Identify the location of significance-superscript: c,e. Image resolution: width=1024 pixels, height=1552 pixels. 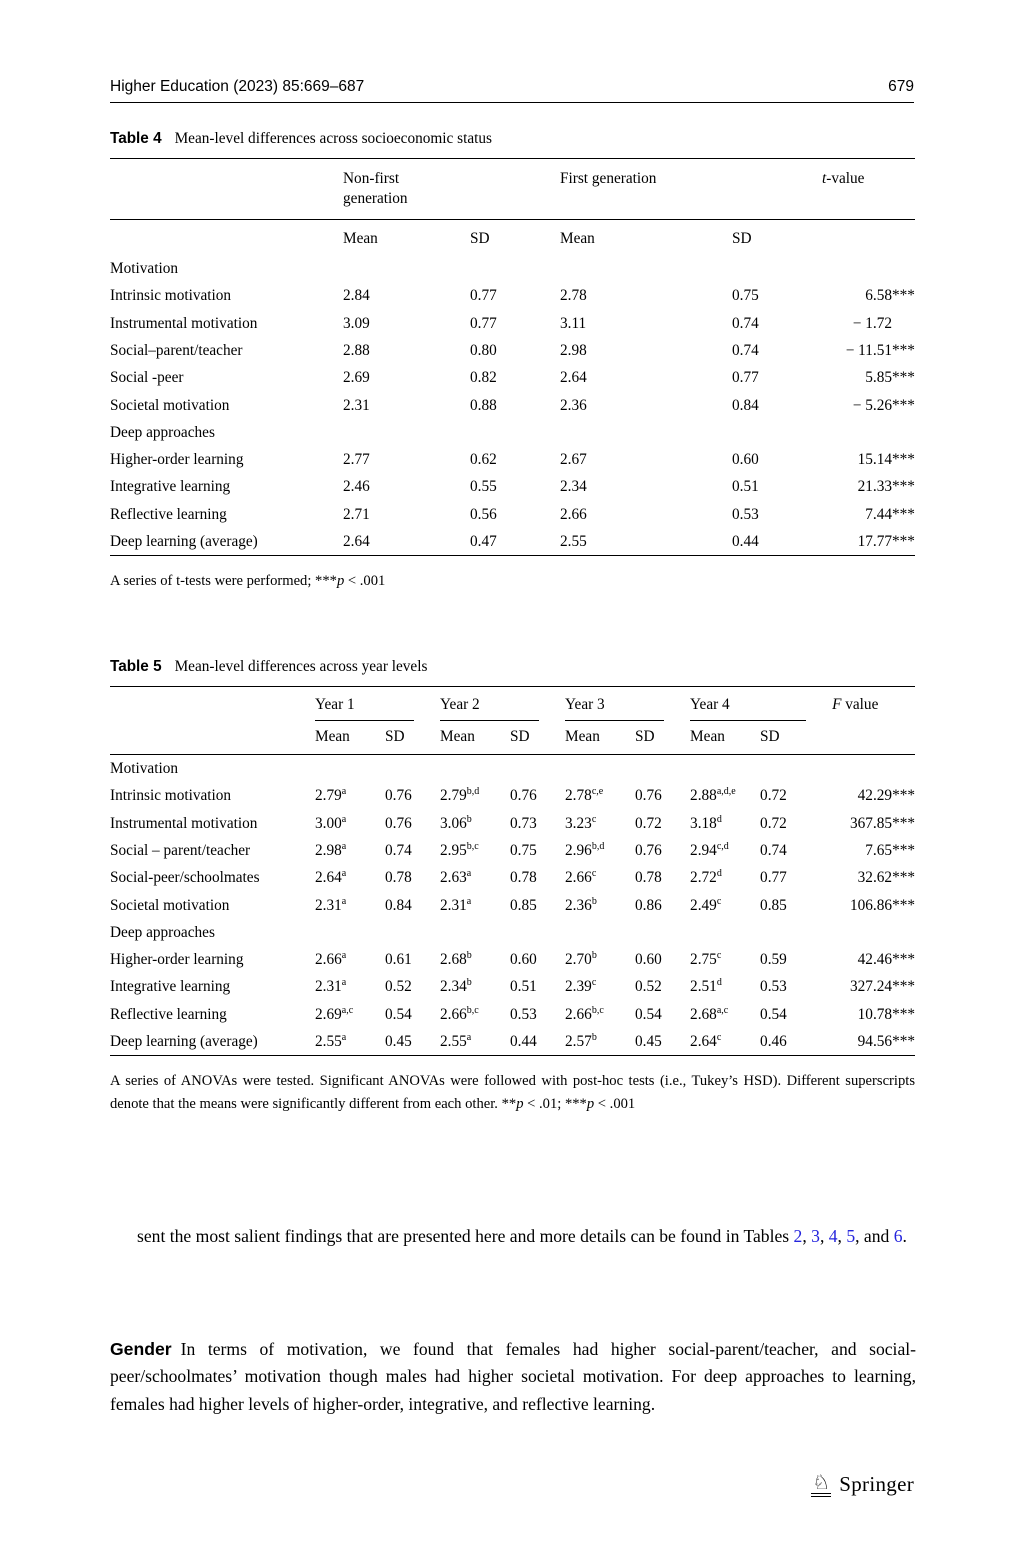
(597, 792).